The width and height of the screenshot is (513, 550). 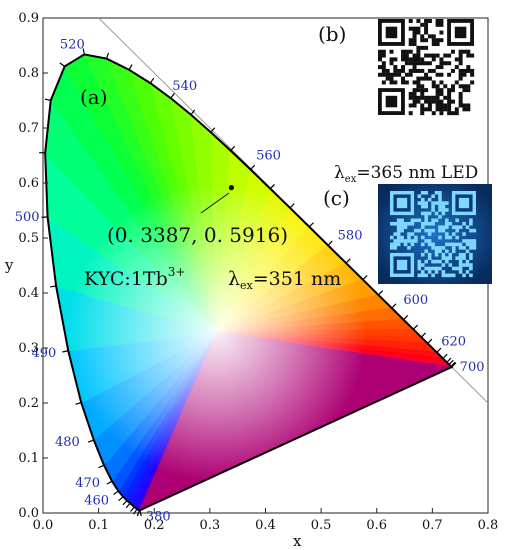 I want to click on x-tick-label: 0.1, so click(x=98, y=525).